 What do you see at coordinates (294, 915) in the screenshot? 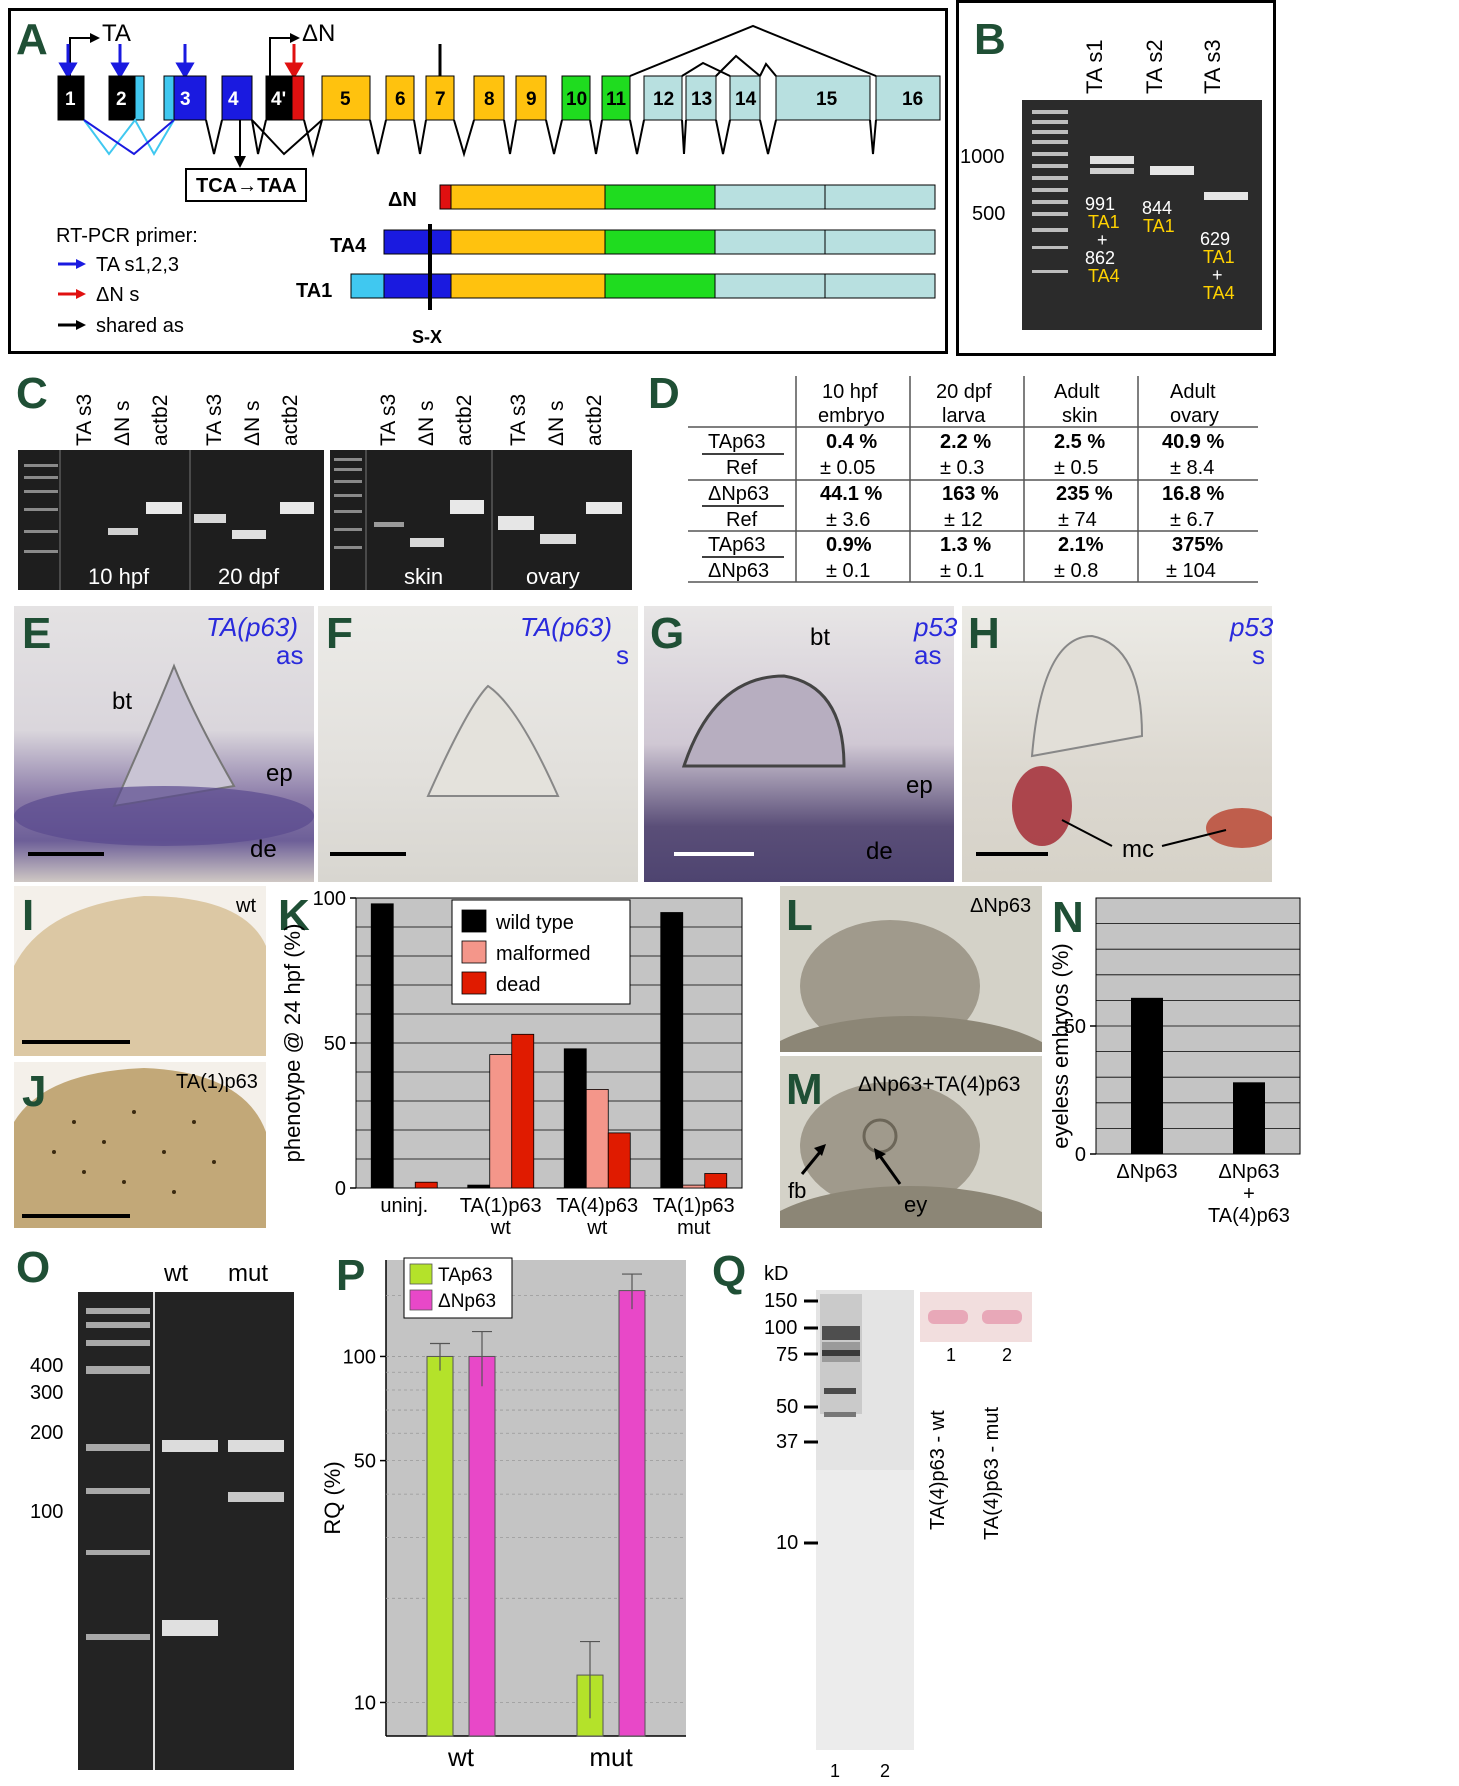
I see `panel-k-label: K` at bounding box center [294, 915].